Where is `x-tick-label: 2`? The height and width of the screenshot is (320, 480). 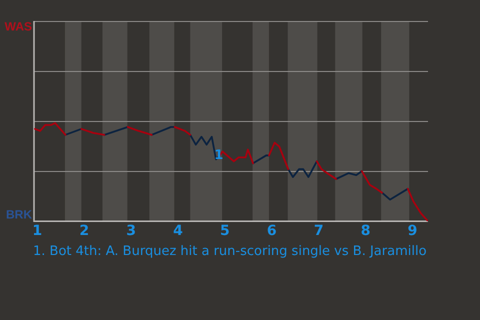
x-tick-label: 2 is located at coordinates (84, 231).